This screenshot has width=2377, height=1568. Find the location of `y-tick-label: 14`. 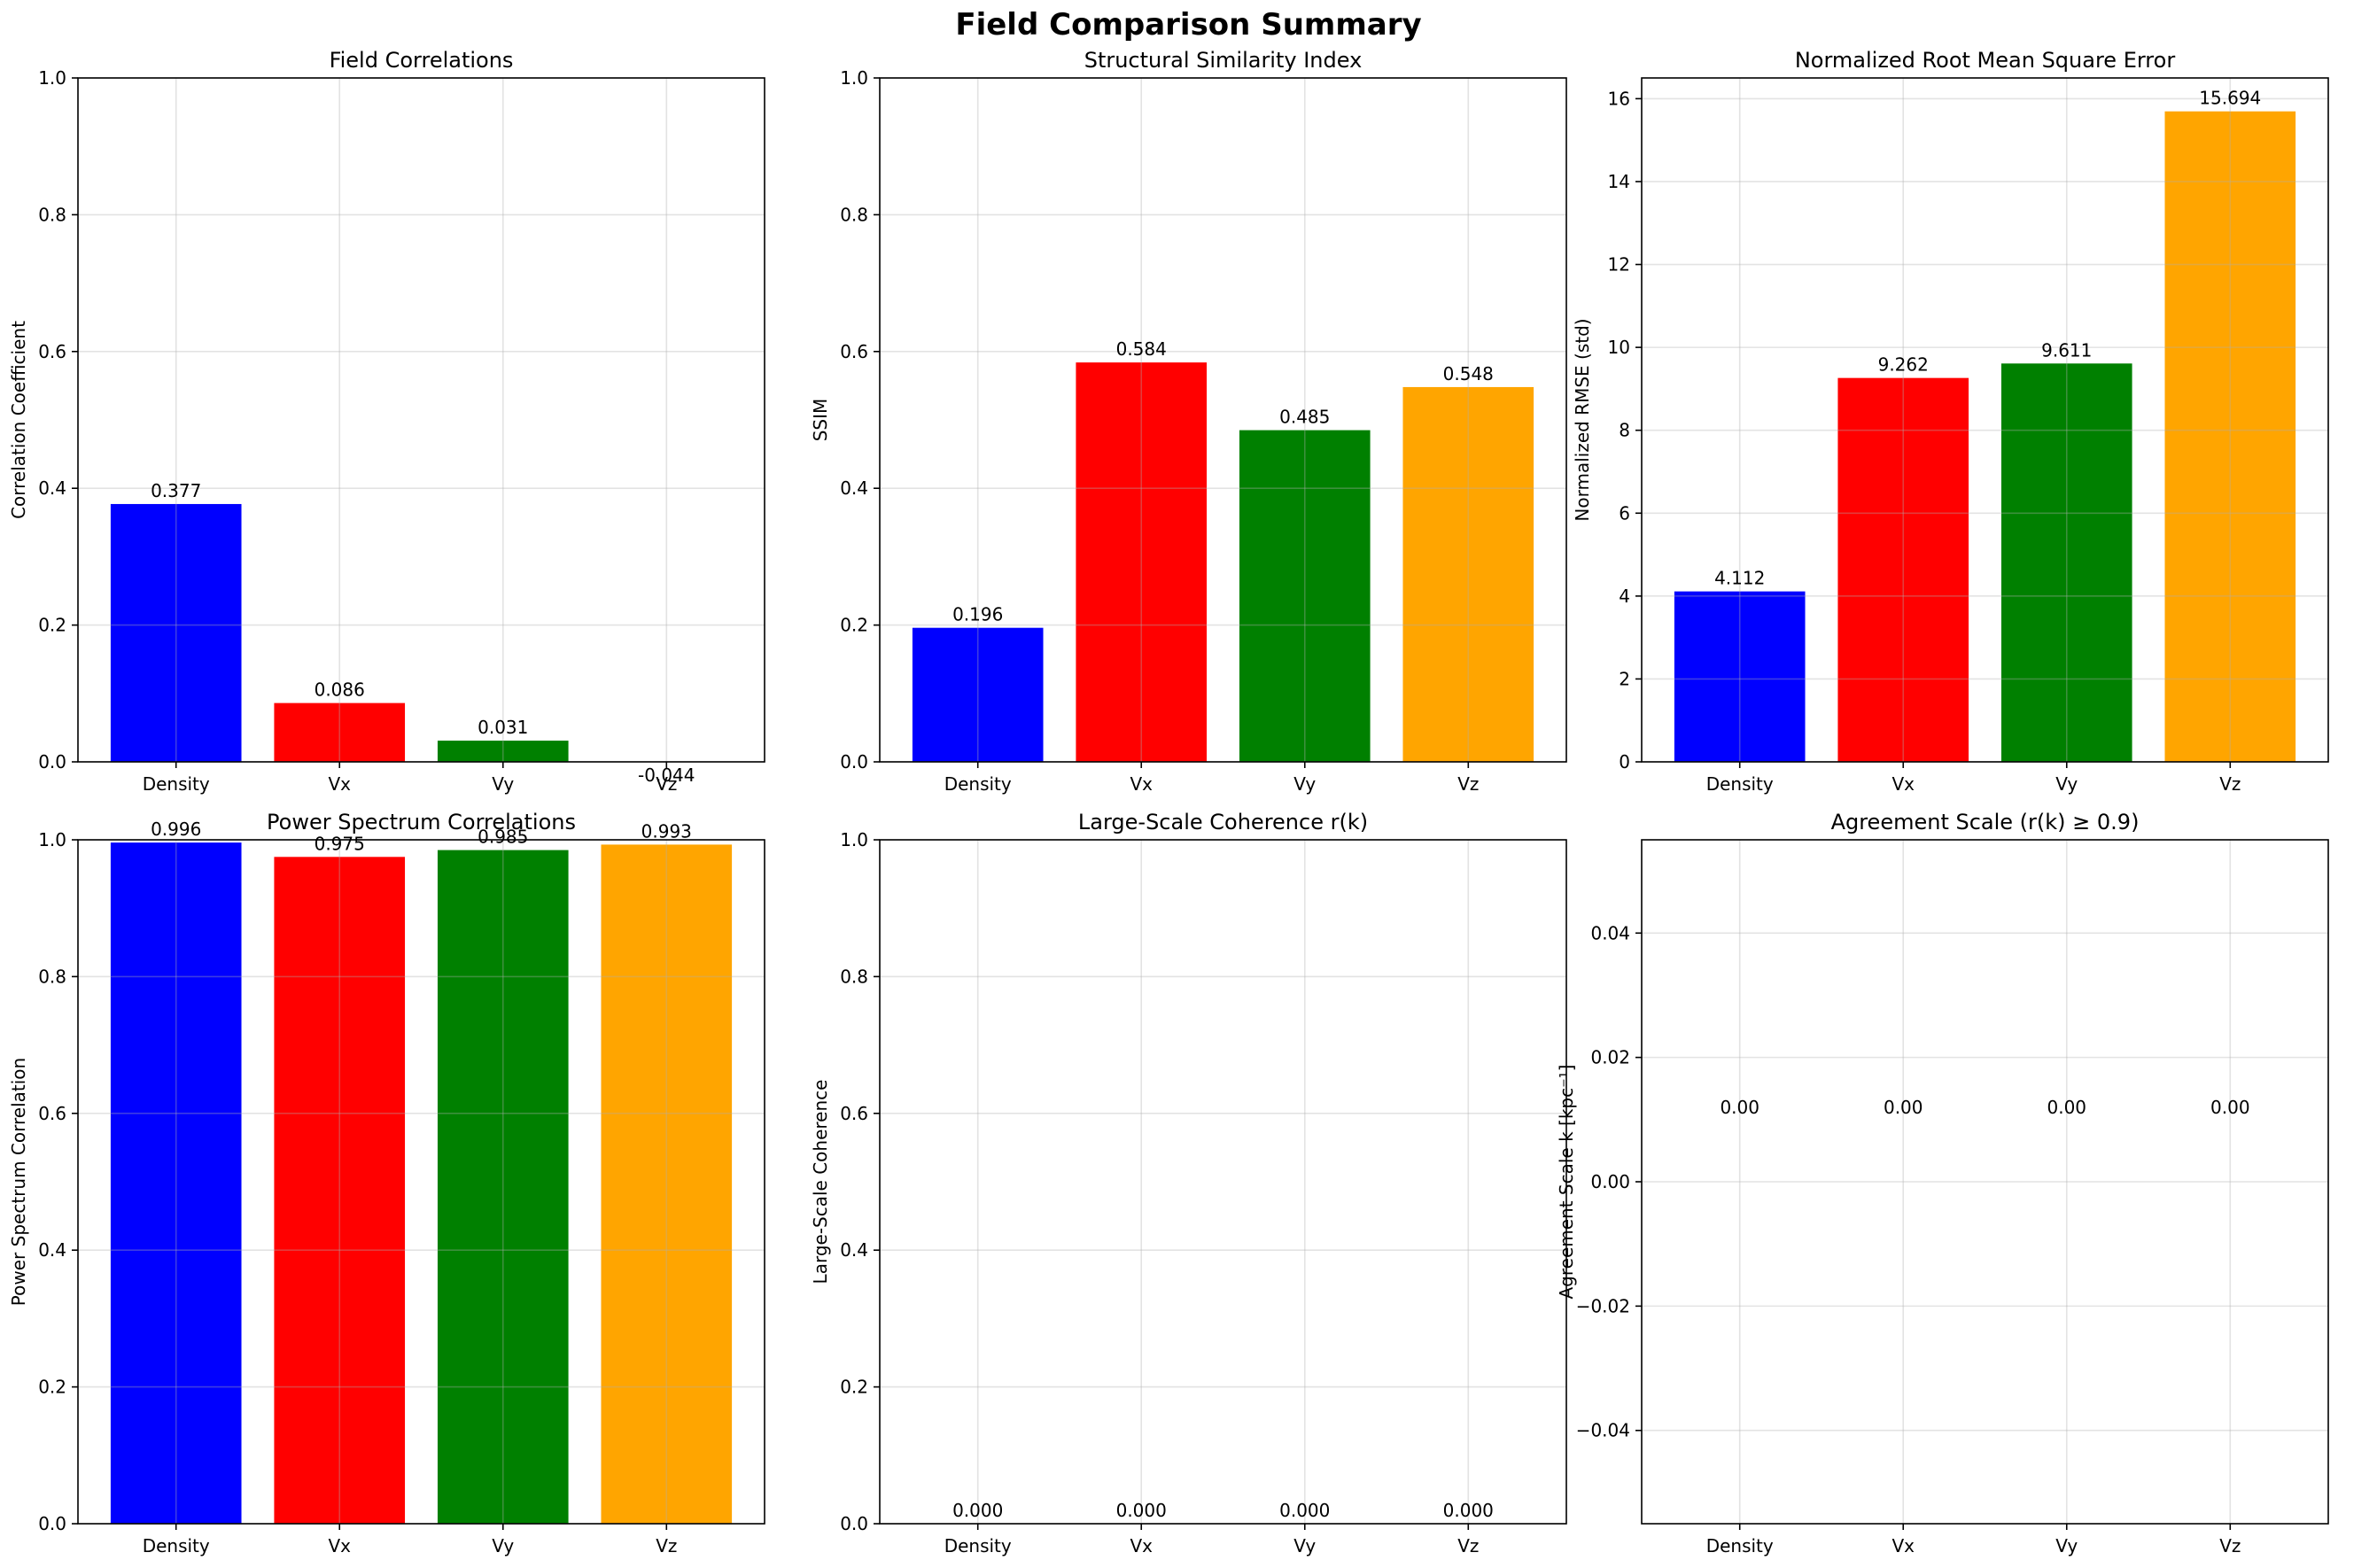

y-tick-label: 14 is located at coordinates (1619, 181).